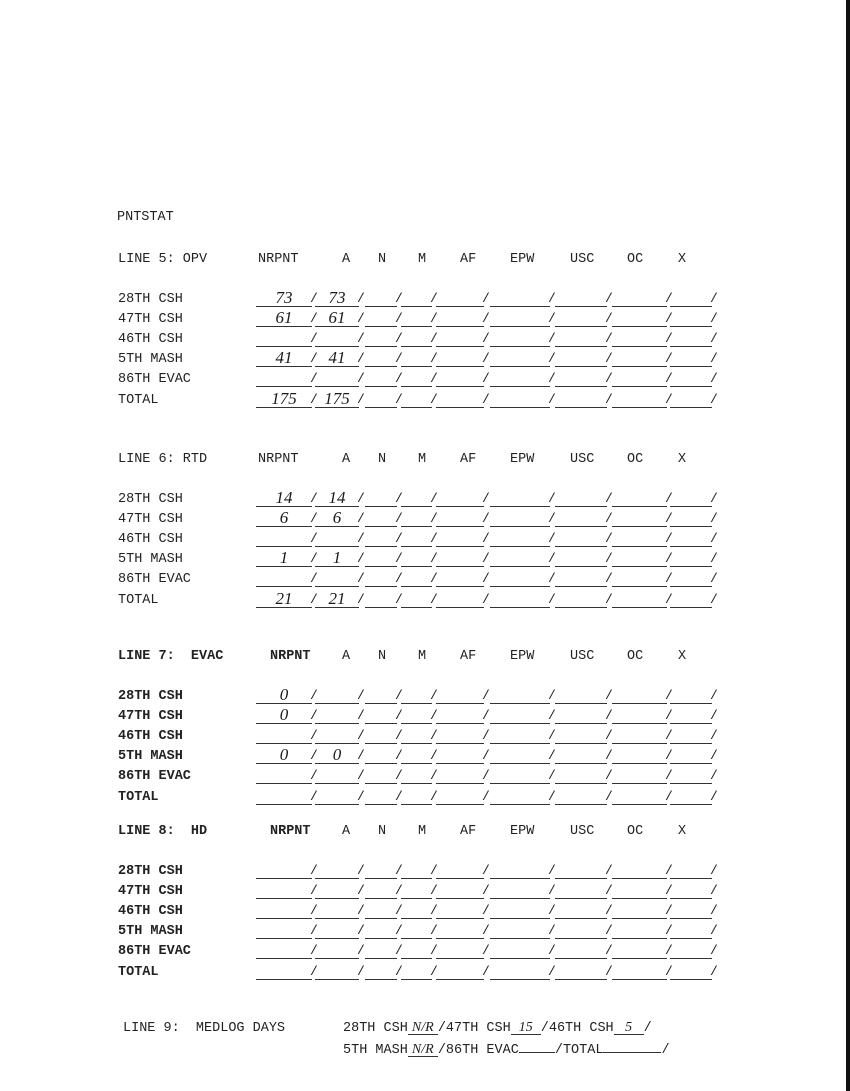 The height and width of the screenshot is (1091, 850). What do you see at coordinates (337, 298) in the screenshot?
I see `entry-field: 73` at bounding box center [337, 298].